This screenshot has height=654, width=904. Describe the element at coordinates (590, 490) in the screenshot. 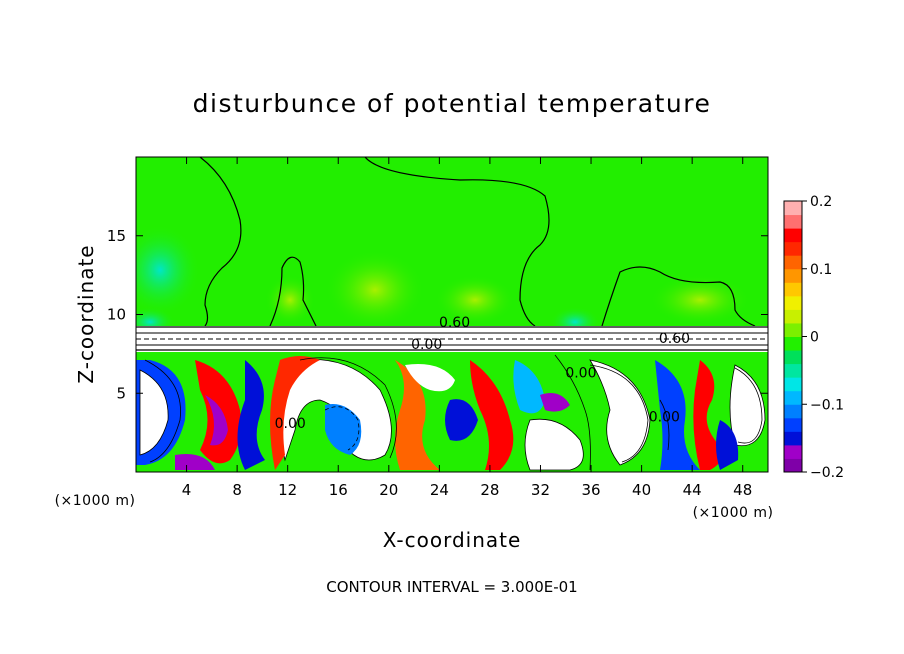

I see `x-tick-label: 36` at that location.